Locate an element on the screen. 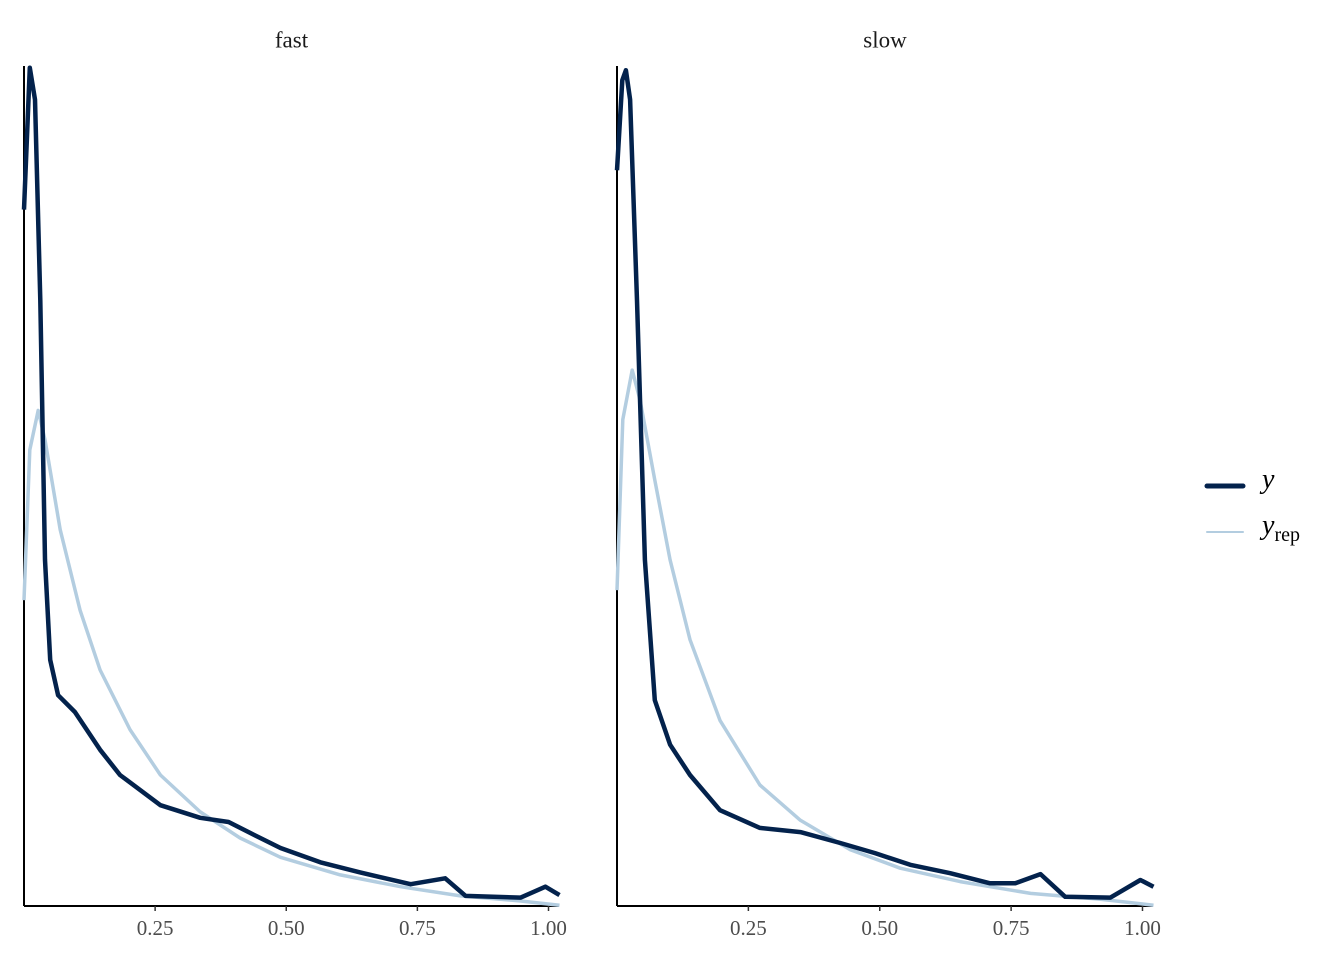 The width and height of the screenshot is (1344, 960). legend-label: y is located at coordinates (1267, 479).